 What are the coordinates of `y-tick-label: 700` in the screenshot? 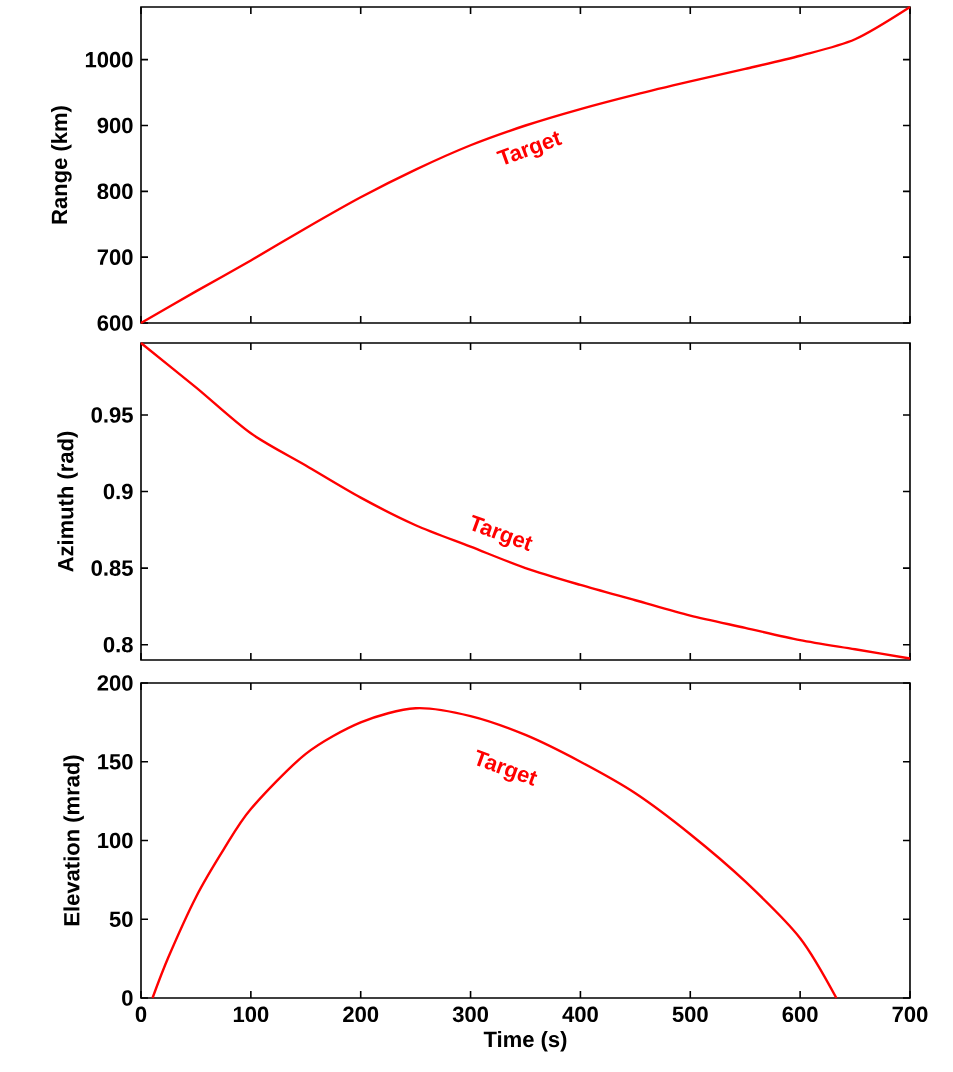 It's located at (115, 257).